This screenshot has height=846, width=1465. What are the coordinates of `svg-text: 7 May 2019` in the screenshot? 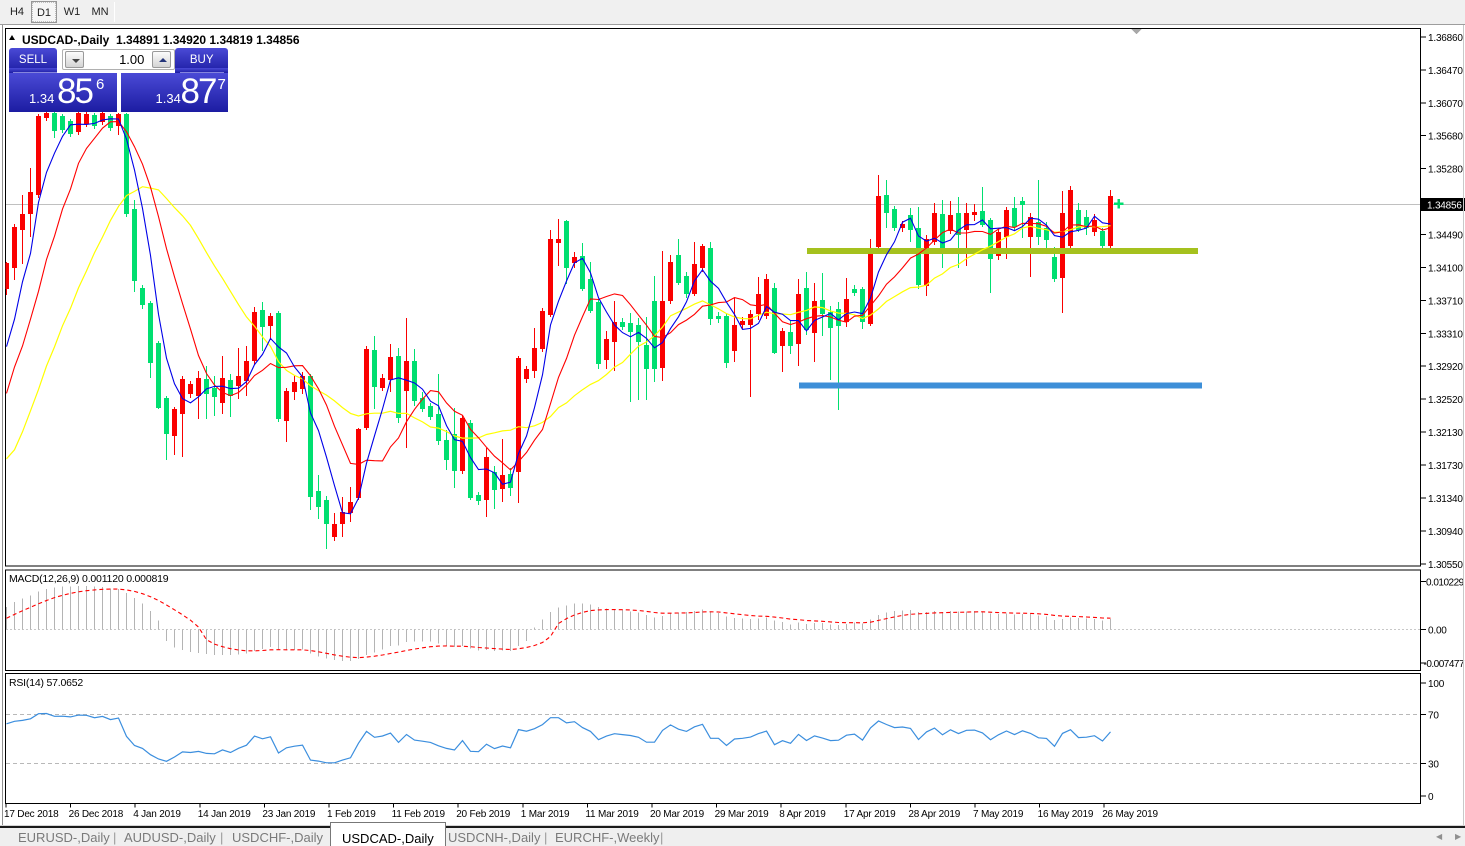 It's located at (998, 814).